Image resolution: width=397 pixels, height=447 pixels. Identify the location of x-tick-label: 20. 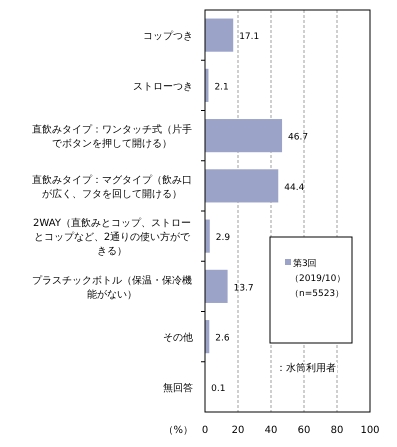
(238, 430).